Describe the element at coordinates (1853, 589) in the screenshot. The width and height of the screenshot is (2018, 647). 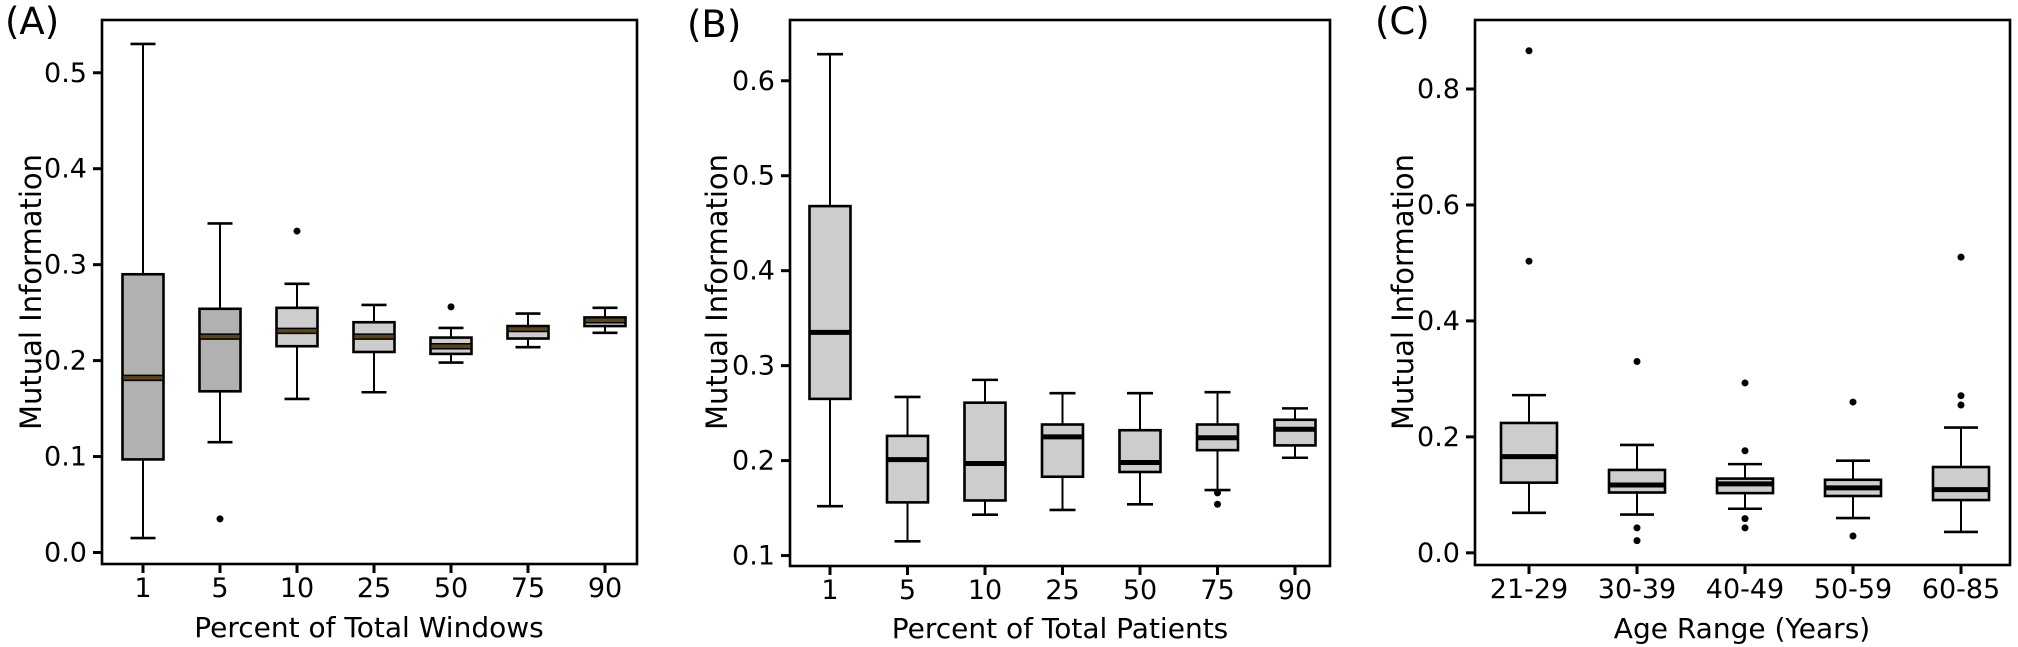
I see `x-tick-label: 50-59` at that location.